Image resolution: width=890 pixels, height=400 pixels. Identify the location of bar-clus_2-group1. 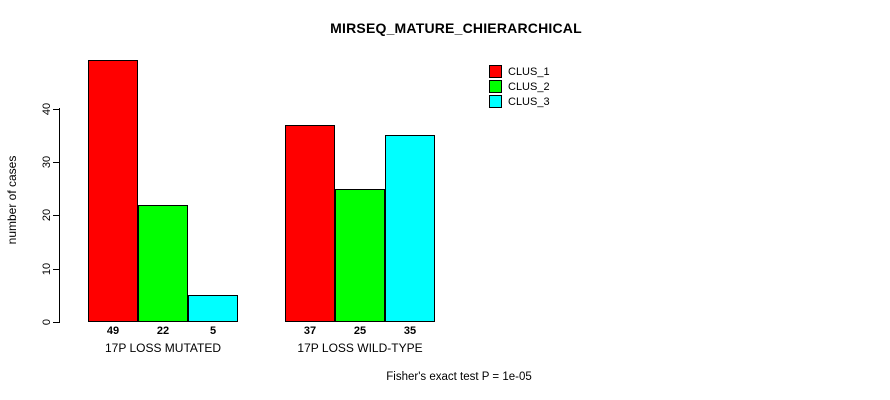
(163, 263).